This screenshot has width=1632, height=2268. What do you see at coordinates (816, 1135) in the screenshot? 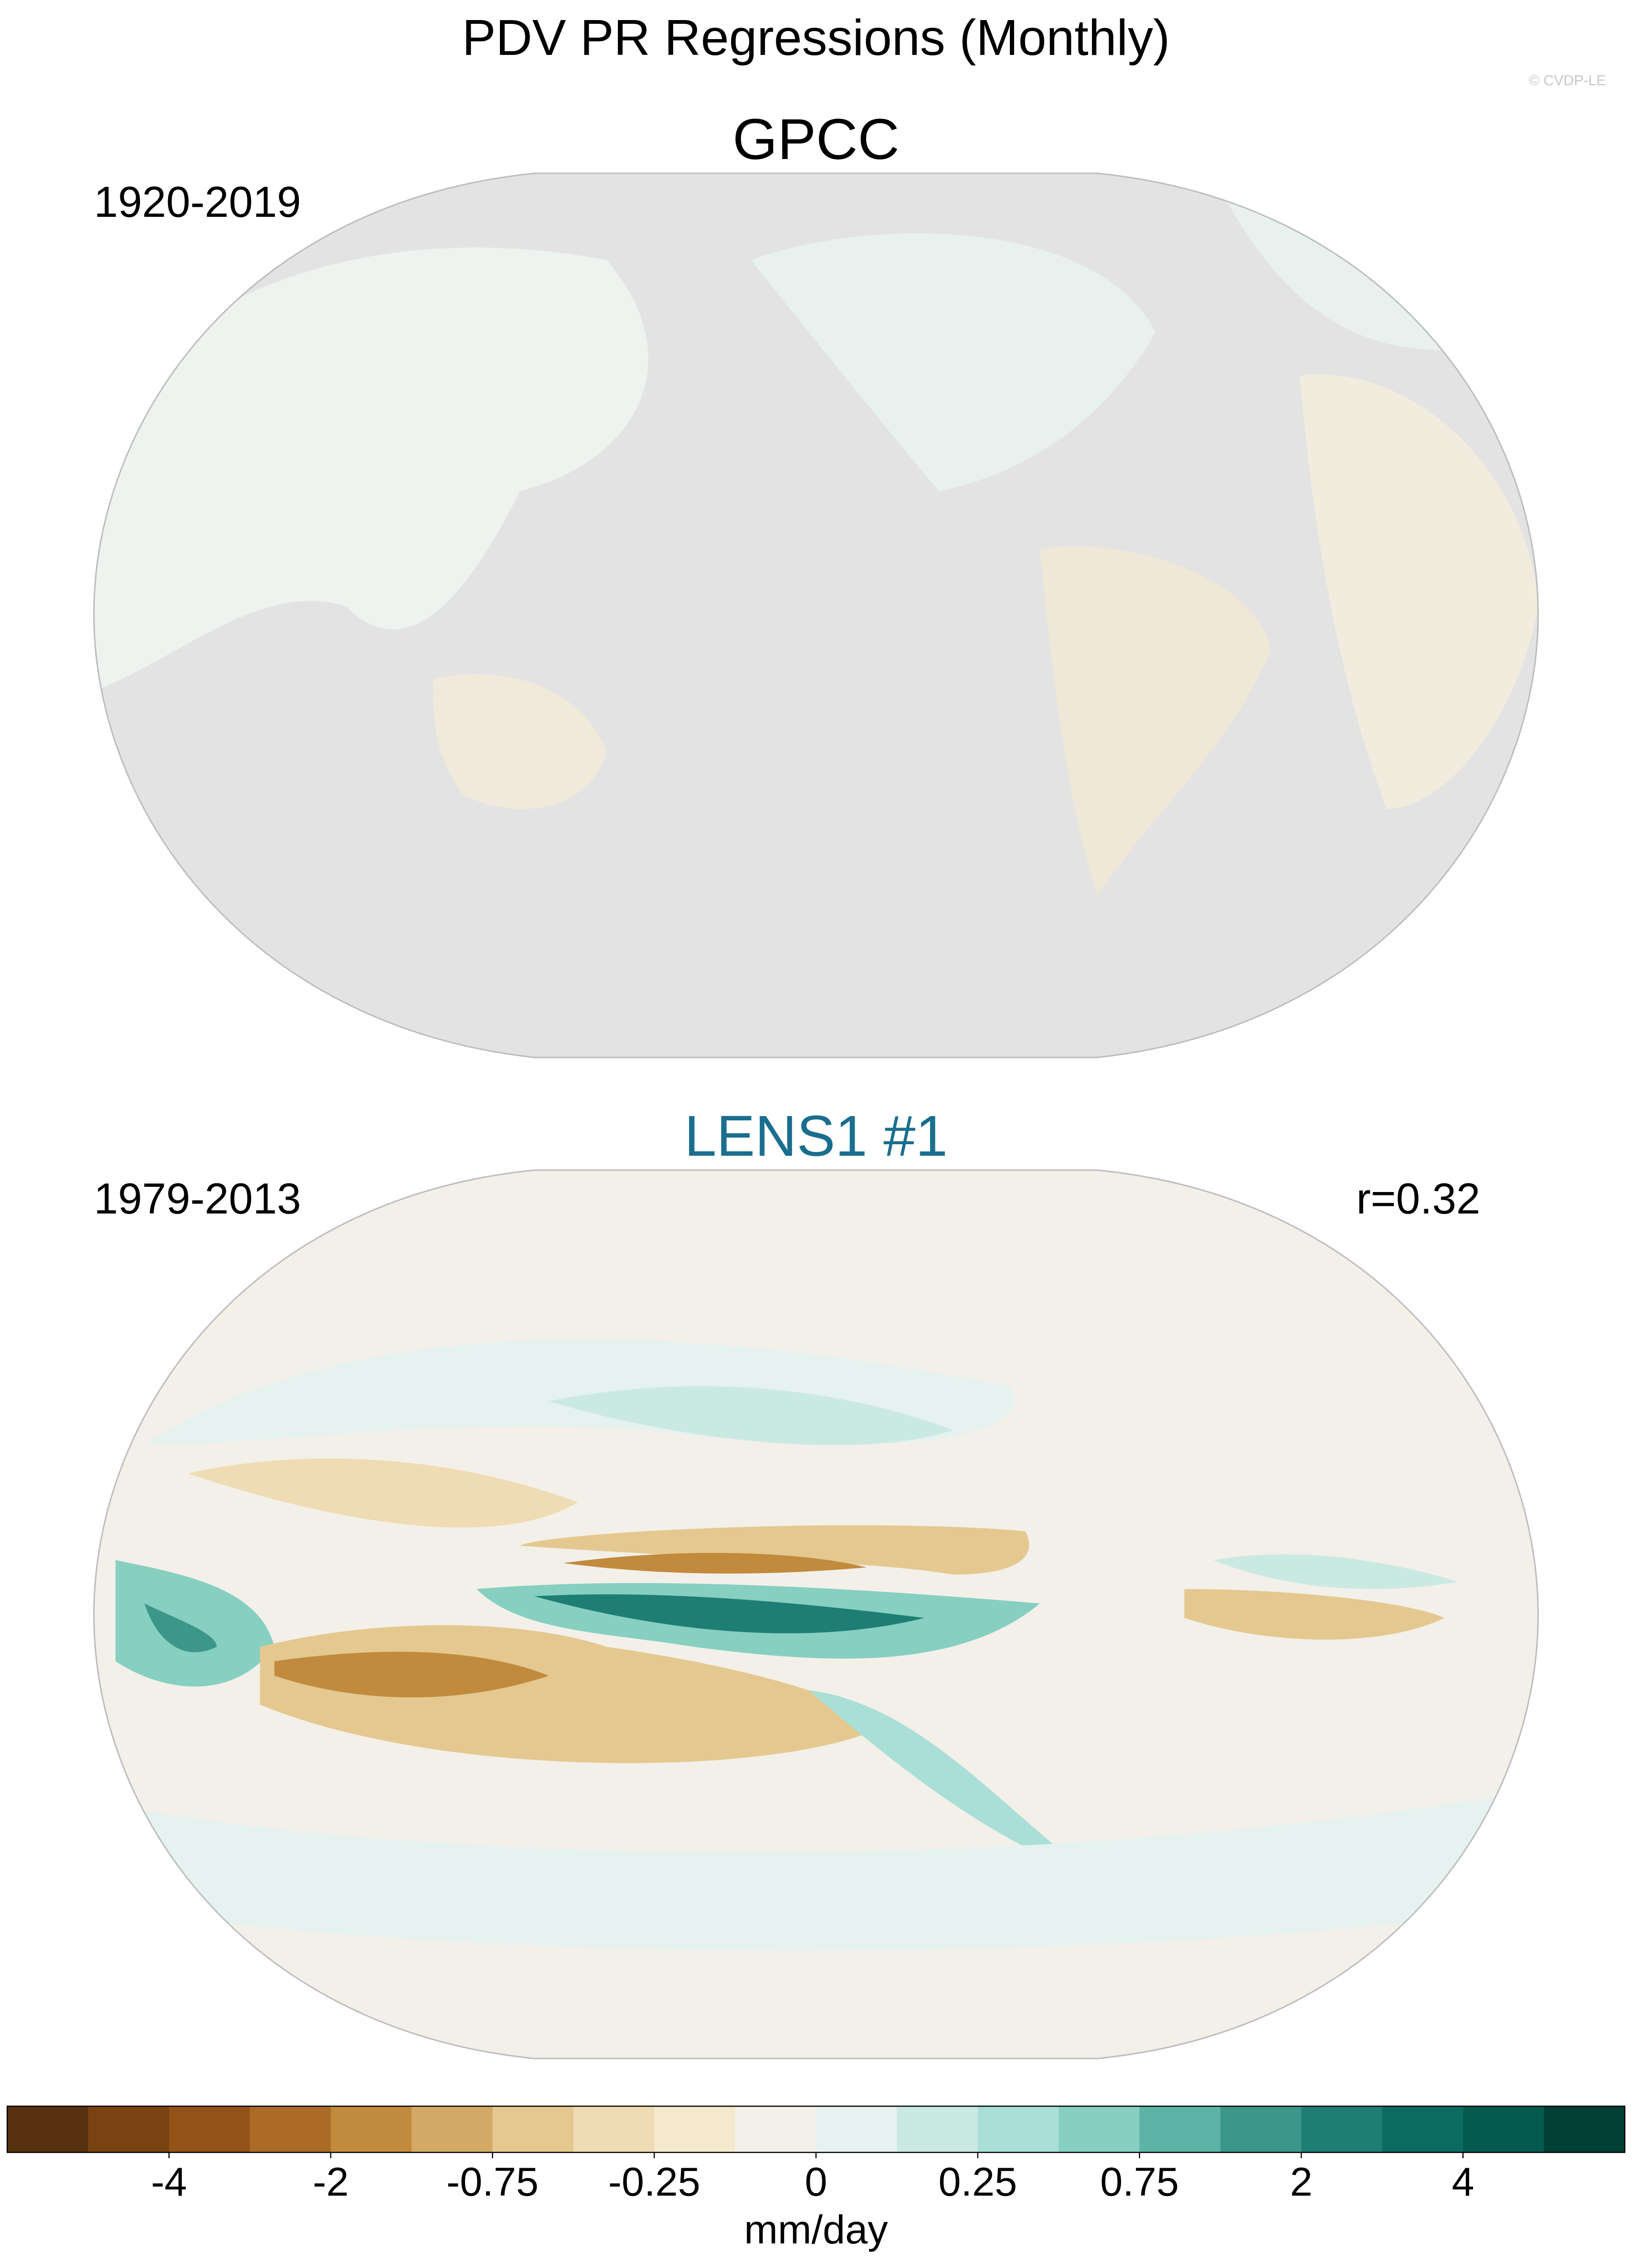
I see `panel-title: LENS1 #1` at bounding box center [816, 1135].